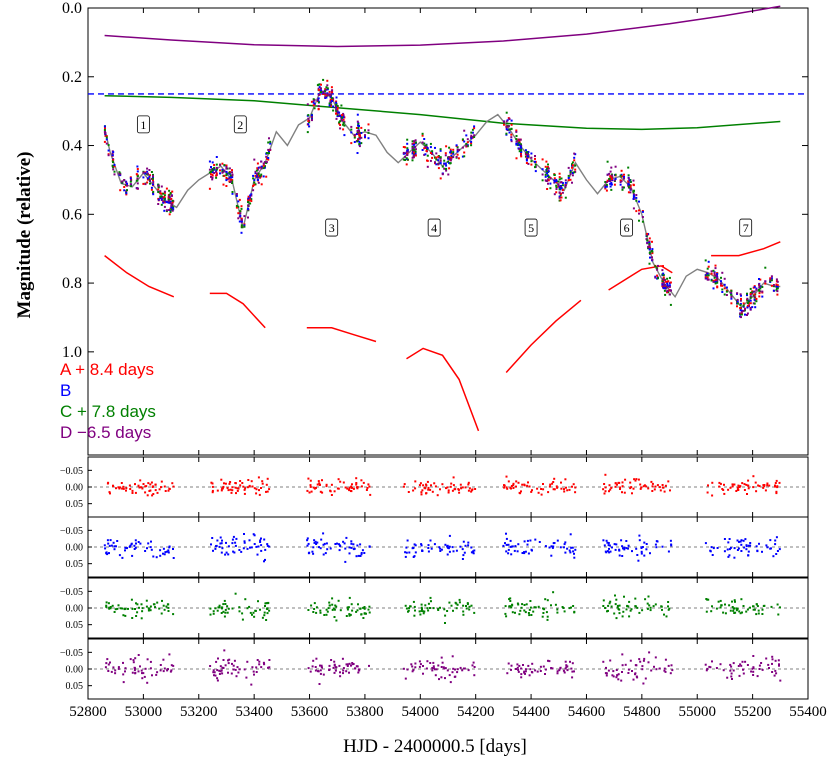 Image resolution: width=830 pixels, height=763 pixels. I want to click on season-label-text: 3, so click(332, 228).